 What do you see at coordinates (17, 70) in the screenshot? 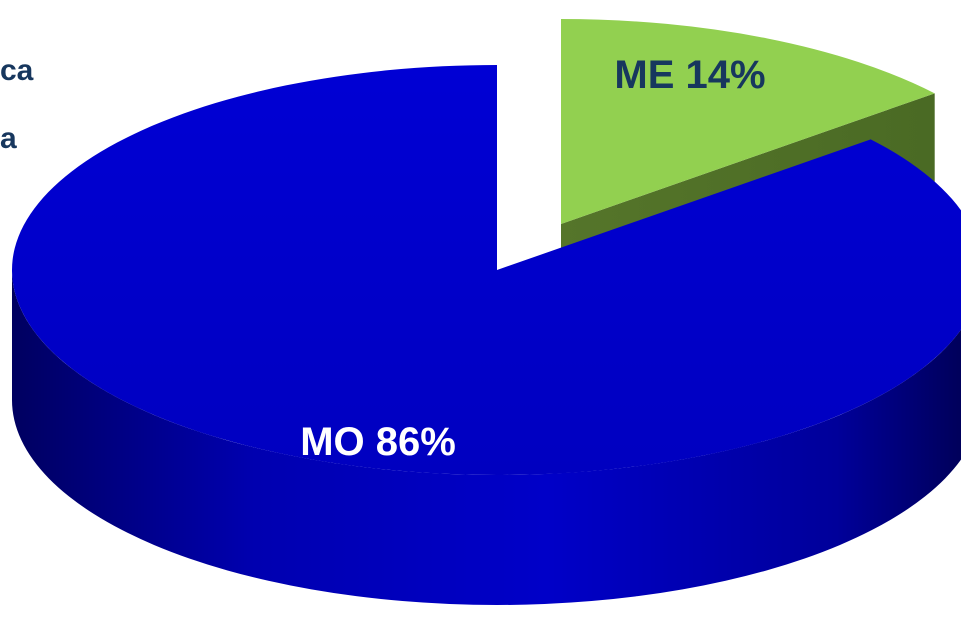
I see `cropped-text-line-1: ca` at bounding box center [17, 70].